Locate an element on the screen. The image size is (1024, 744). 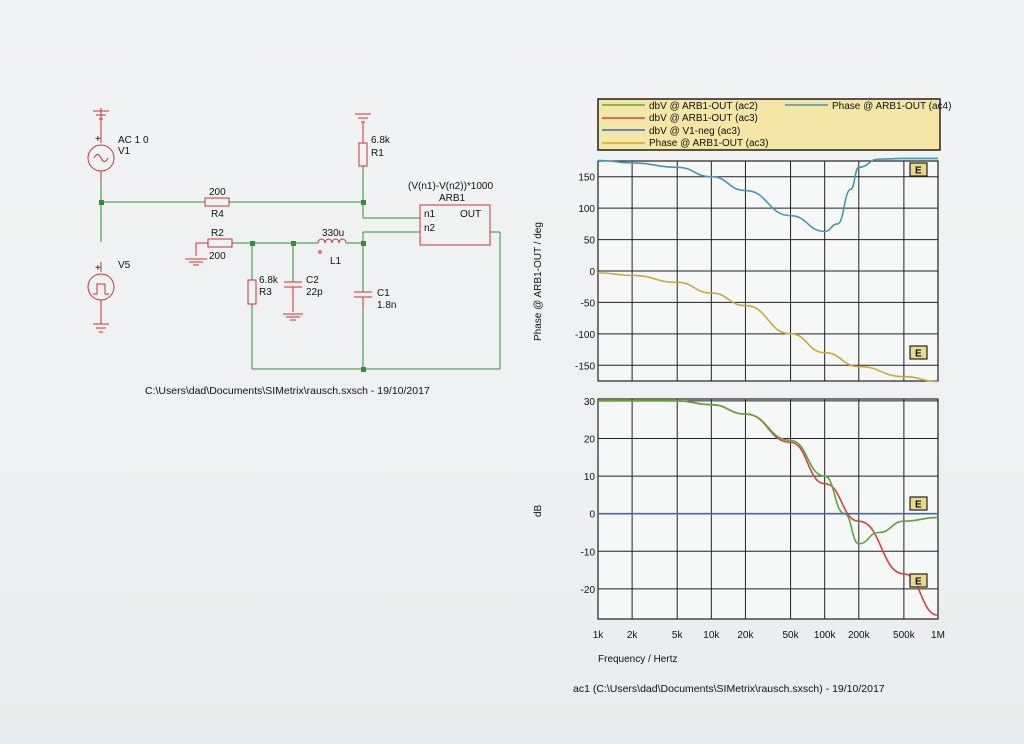
x-tick-label: 1M is located at coordinates (938, 635).